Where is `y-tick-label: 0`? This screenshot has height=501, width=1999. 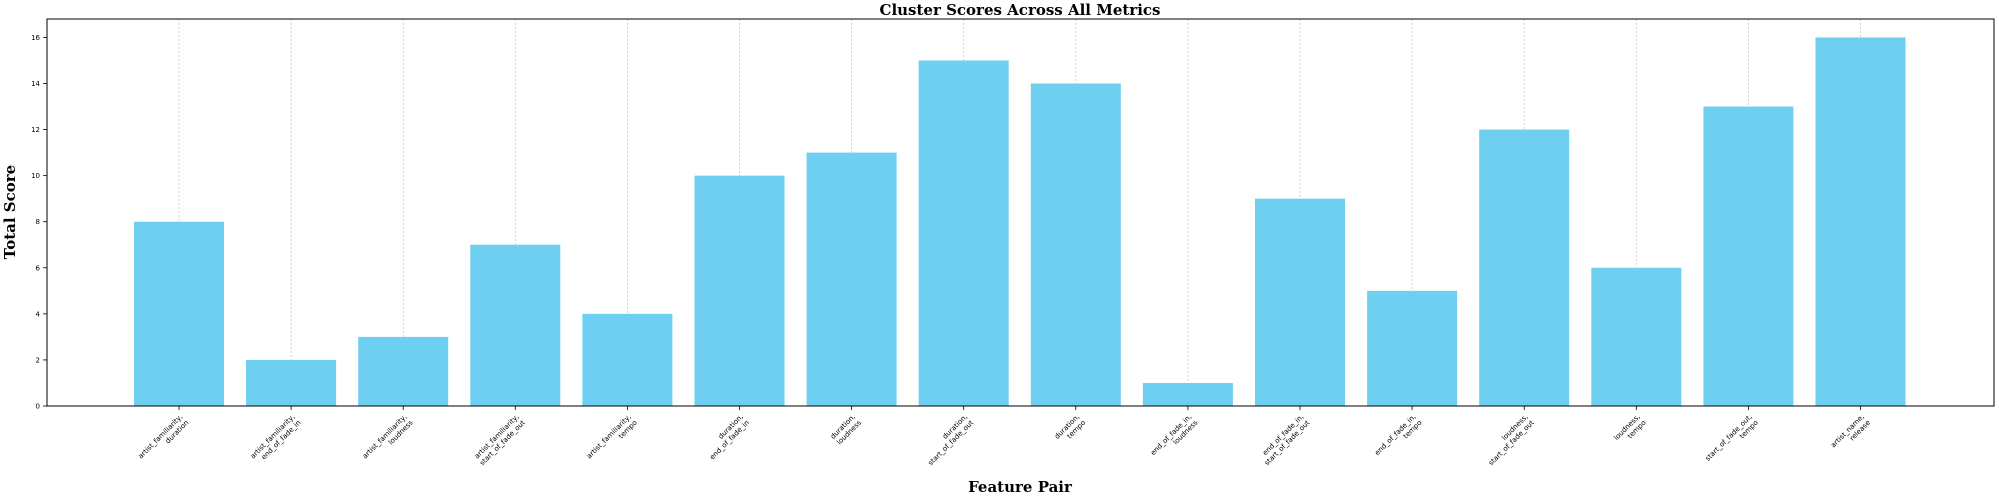
y-tick-label: 0 is located at coordinates (38, 407).